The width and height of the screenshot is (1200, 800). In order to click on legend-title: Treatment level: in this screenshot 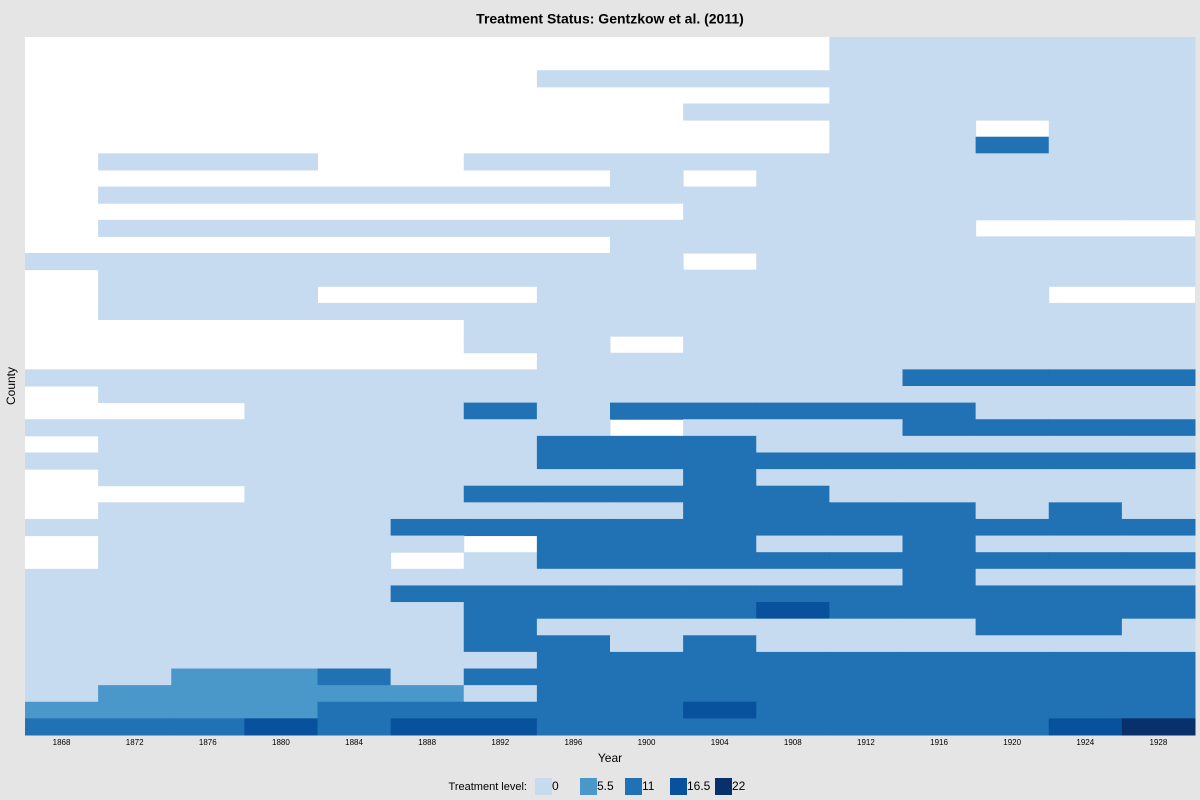, I will do `click(488, 787)`.